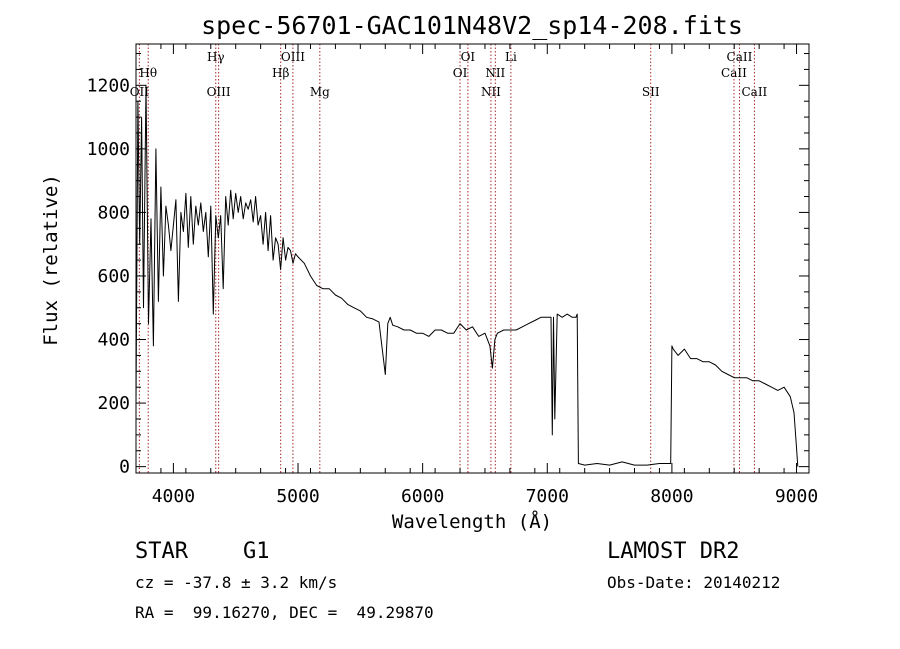 This screenshot has height=649, width=900. I want to click on x-axis-label: Wavelength (Å), so click(472, 521).